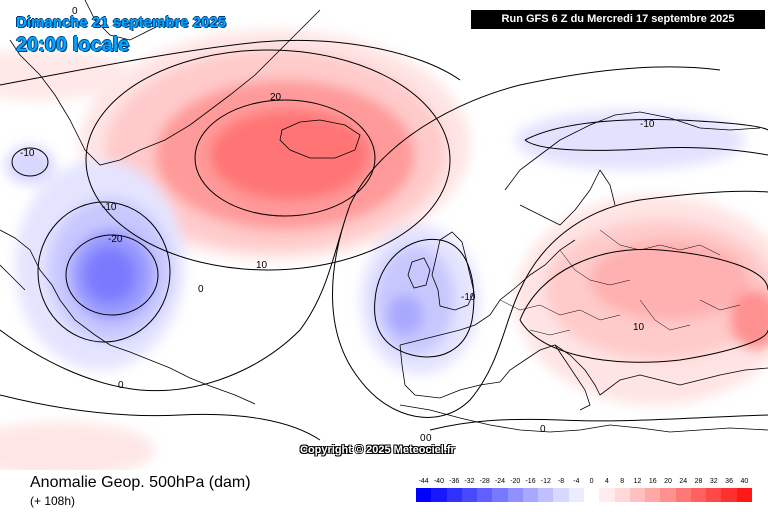 This screenshot has height=512, width=768. What do you see at coordinates (423, 481) in the screenshot?
I see `scale-tick-label: -44` at bounding box center [423, 481].